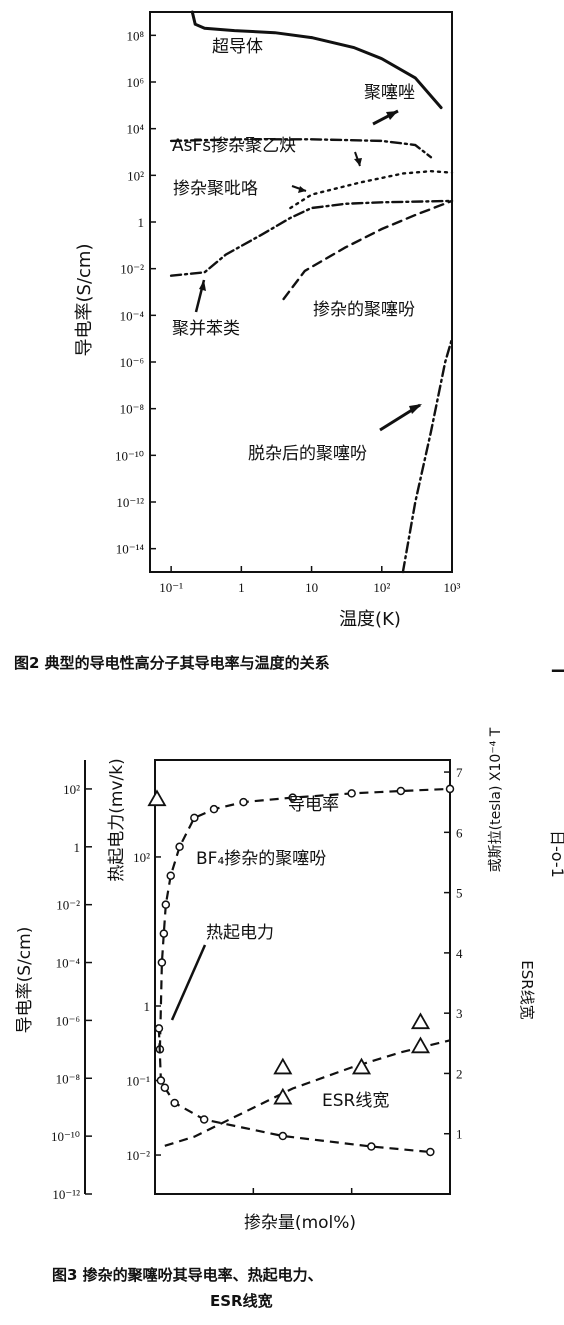 Image resolution: width=564 pixels, height=1325 pixels. What do you see at coordinates (527, 989) in the screenshot?
I see `fig3-y-right-label: ESR线宽` at bounding box center [527, 989].